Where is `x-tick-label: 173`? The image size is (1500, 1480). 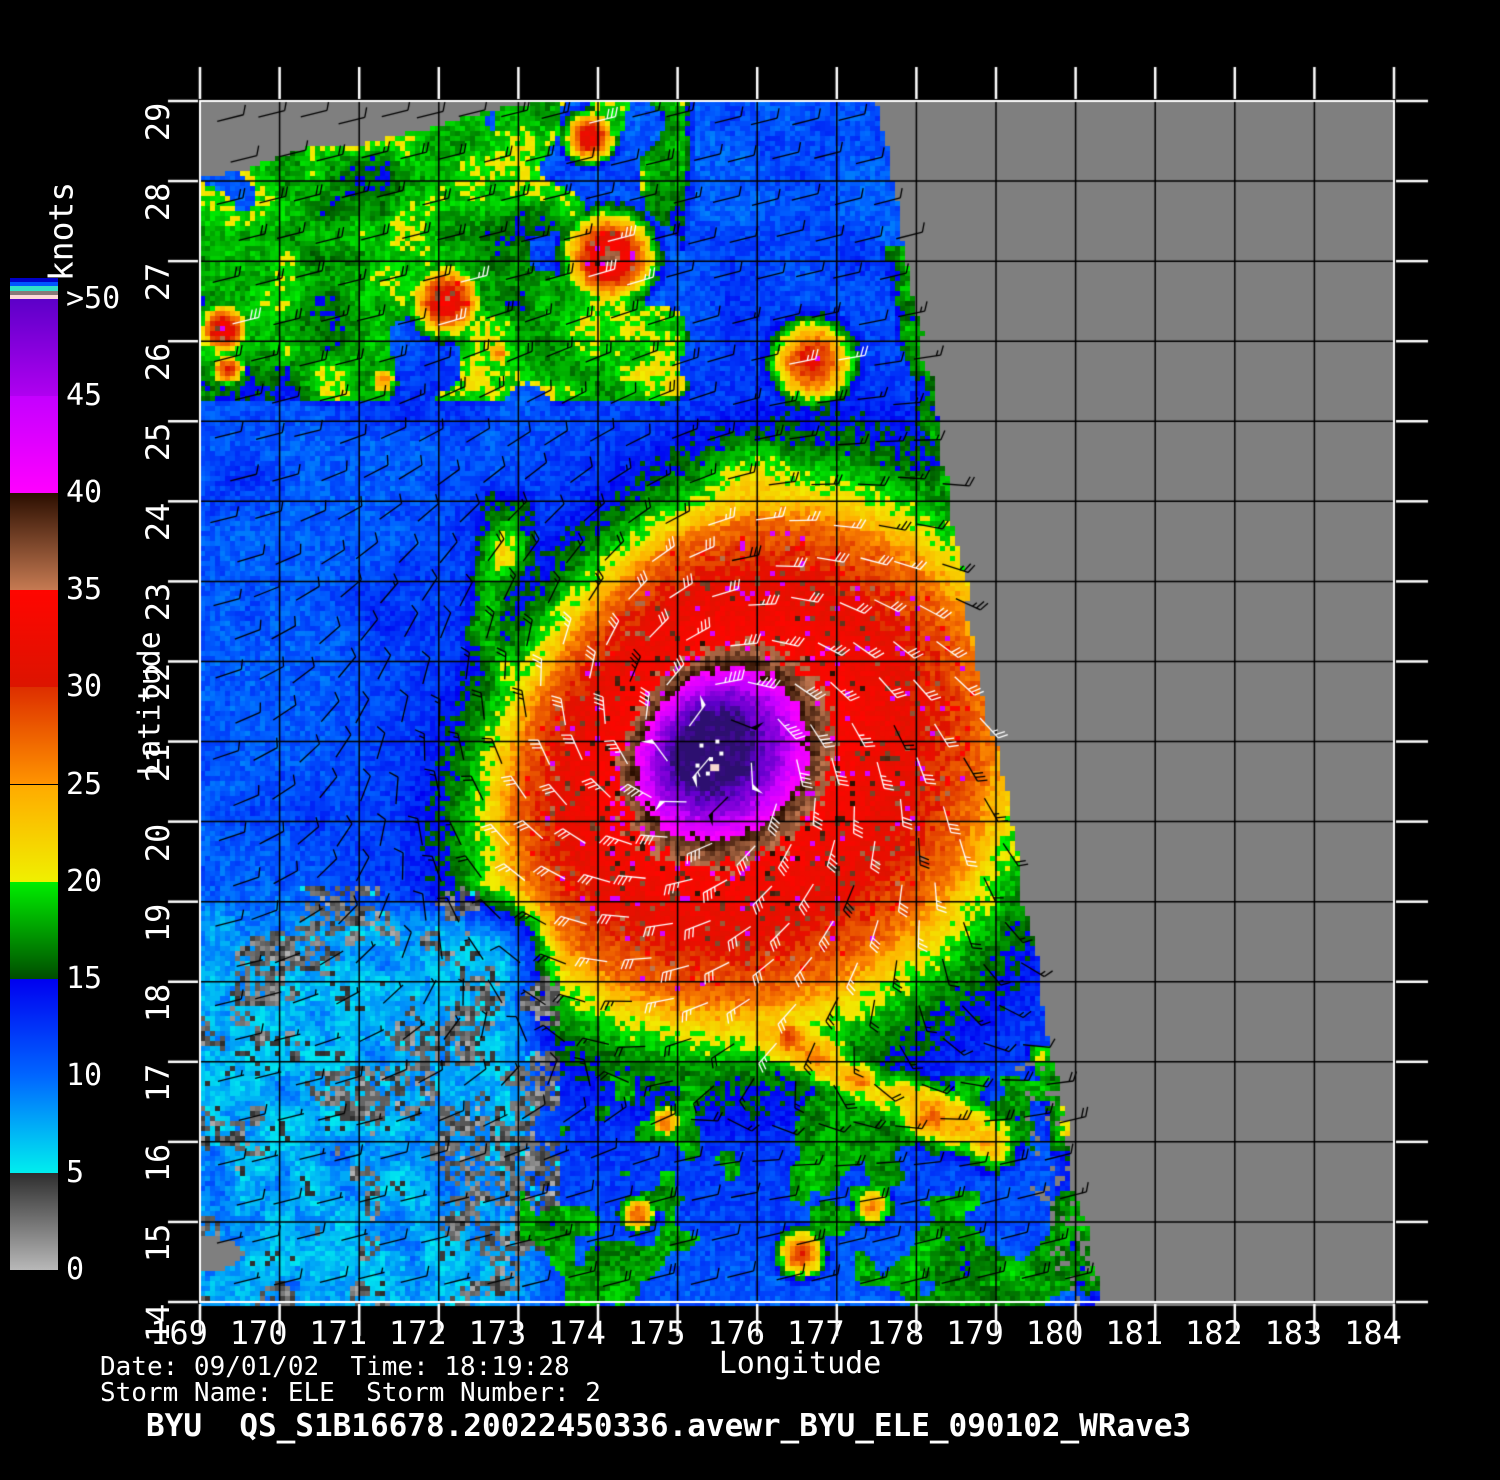
x-tick-label: 173 is located at coordinates (497, 1333).